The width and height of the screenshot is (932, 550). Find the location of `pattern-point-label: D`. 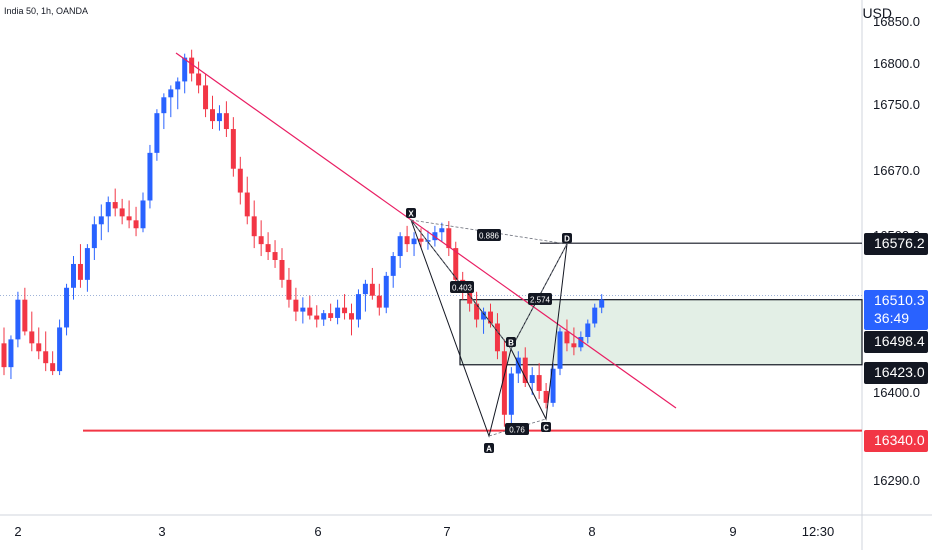

pattern-point-label: D is located at coordinates (567, 239).